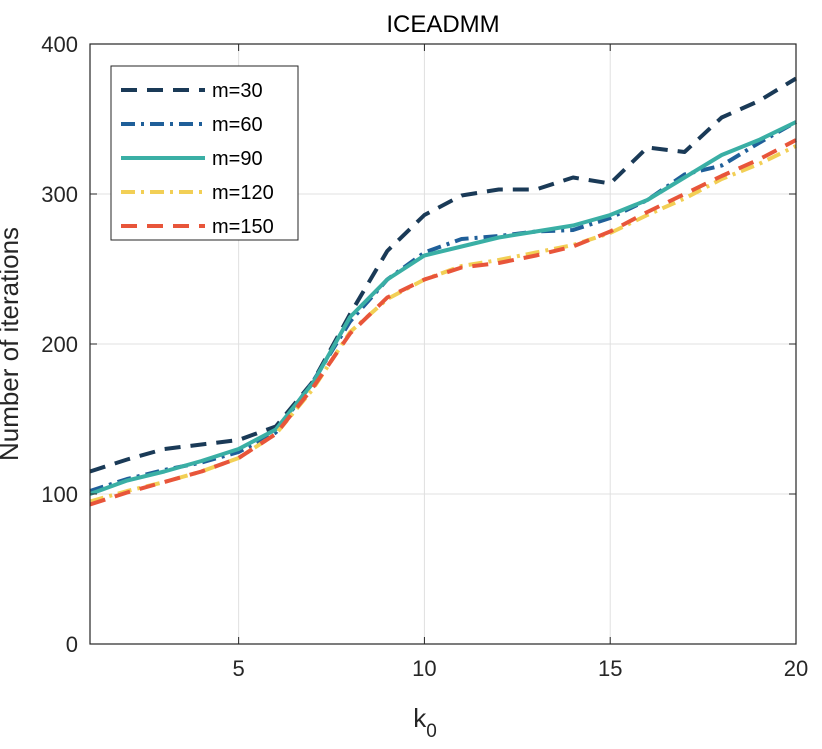 Image resolution: width=822 pixels, height=749 pixels. What do you see at coordinates (59, 194) in the screenshot?
I see `y-tick-label: 300` at bounding box center [59, 194].